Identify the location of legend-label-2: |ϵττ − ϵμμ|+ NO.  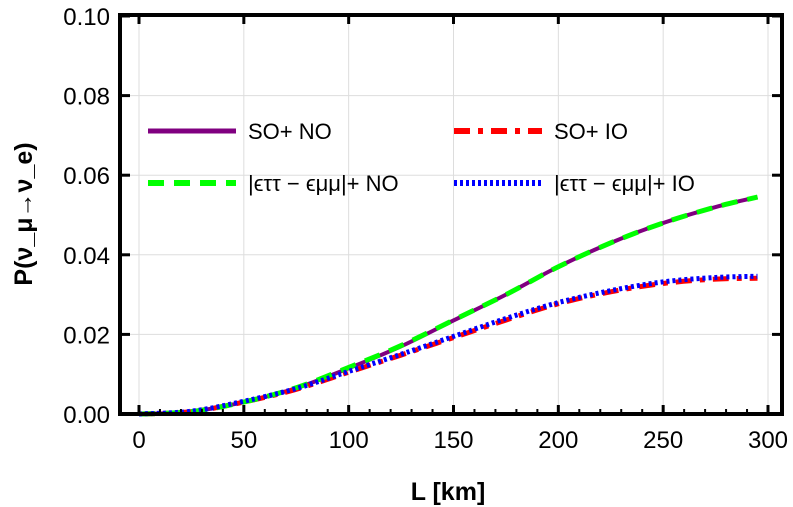
(323, 183).